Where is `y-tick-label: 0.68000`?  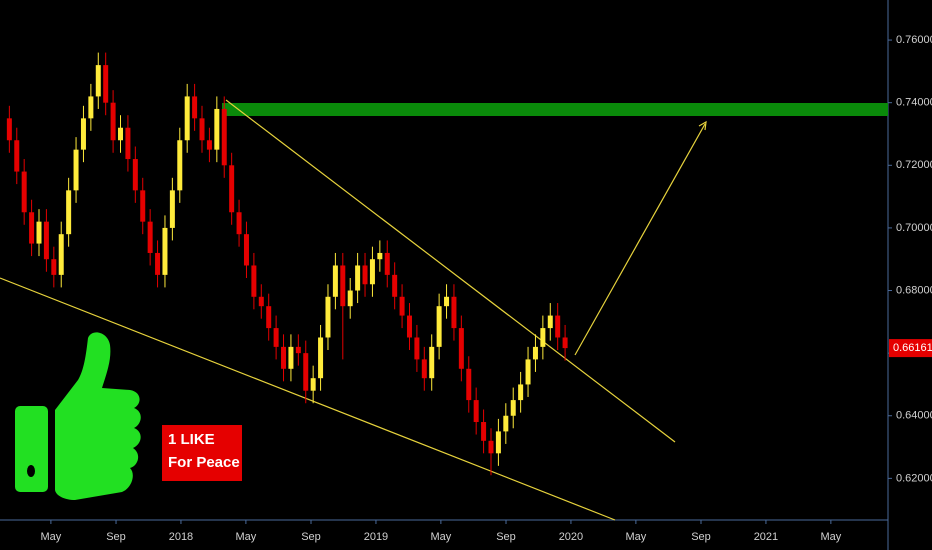 y-tick-label: 0.68000 is located at coordinates (914, 290).